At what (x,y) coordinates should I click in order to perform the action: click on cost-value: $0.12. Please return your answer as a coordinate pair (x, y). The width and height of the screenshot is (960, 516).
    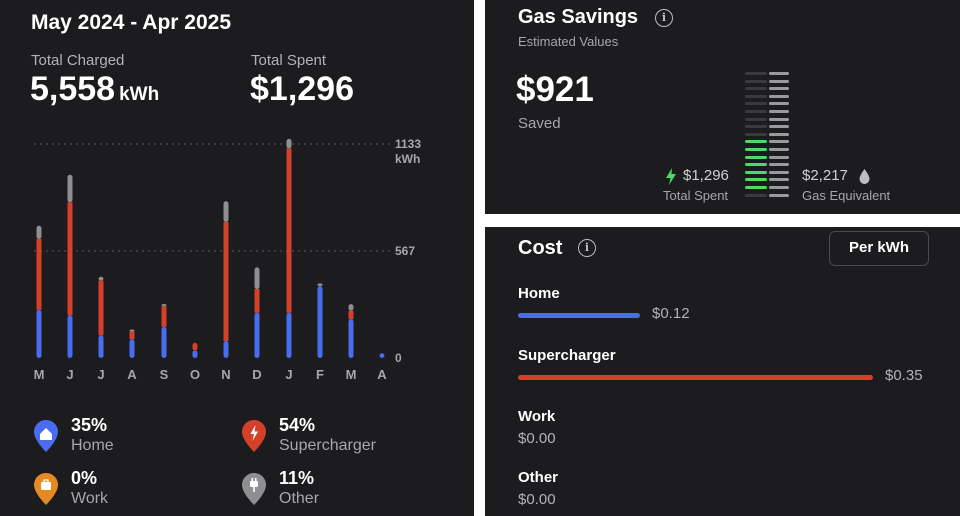
    Looking at the image, I should click on (671, 313).